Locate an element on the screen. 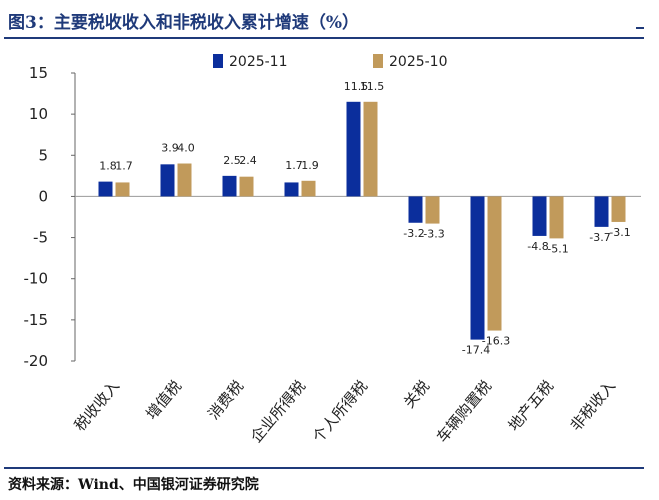 The image size is (659, 500). category-label: 税收收入 is located at coordinates (97, 406).